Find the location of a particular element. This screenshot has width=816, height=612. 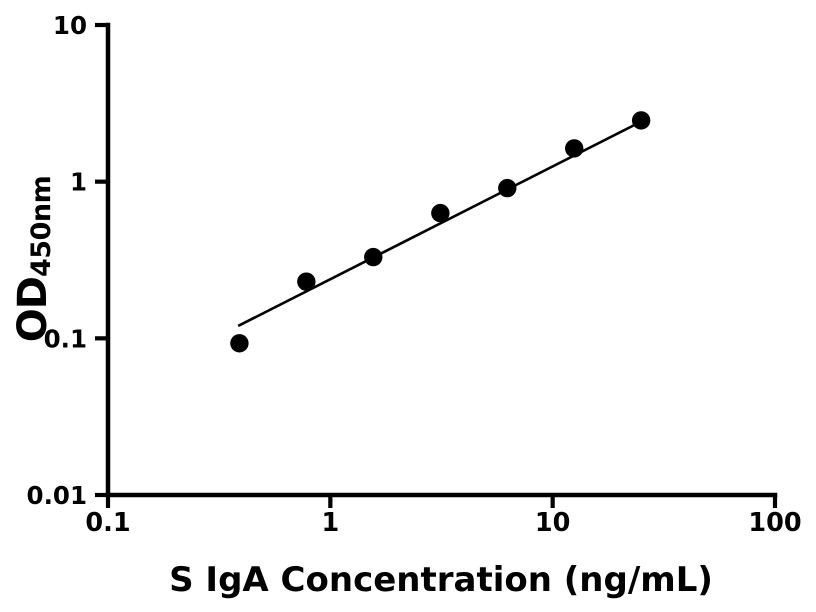

y-tick-label: 0.1 is located at coordinates (65, 338).